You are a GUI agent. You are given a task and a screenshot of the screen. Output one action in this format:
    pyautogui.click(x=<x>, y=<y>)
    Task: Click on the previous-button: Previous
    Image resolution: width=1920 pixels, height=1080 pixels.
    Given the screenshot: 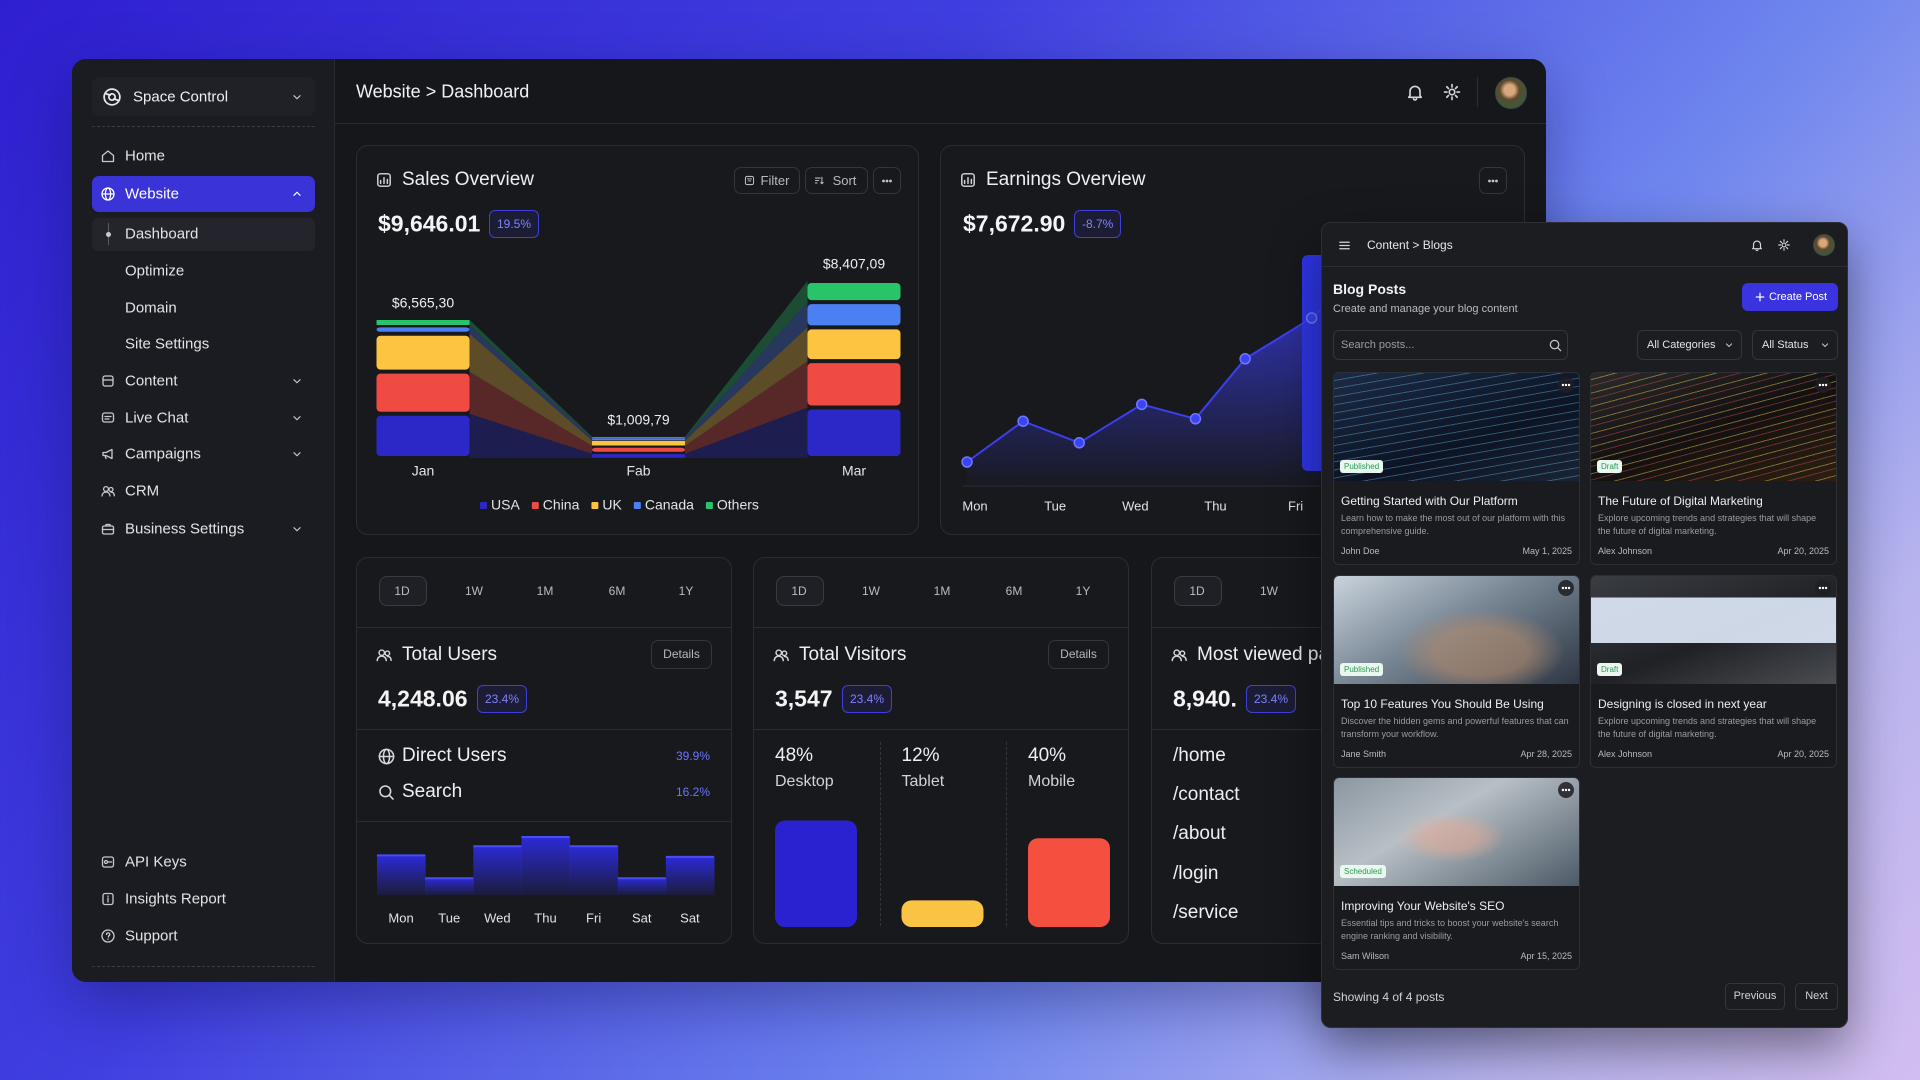 What is the action you would take?
    pyautogui.click(x=1755, y=996)
    